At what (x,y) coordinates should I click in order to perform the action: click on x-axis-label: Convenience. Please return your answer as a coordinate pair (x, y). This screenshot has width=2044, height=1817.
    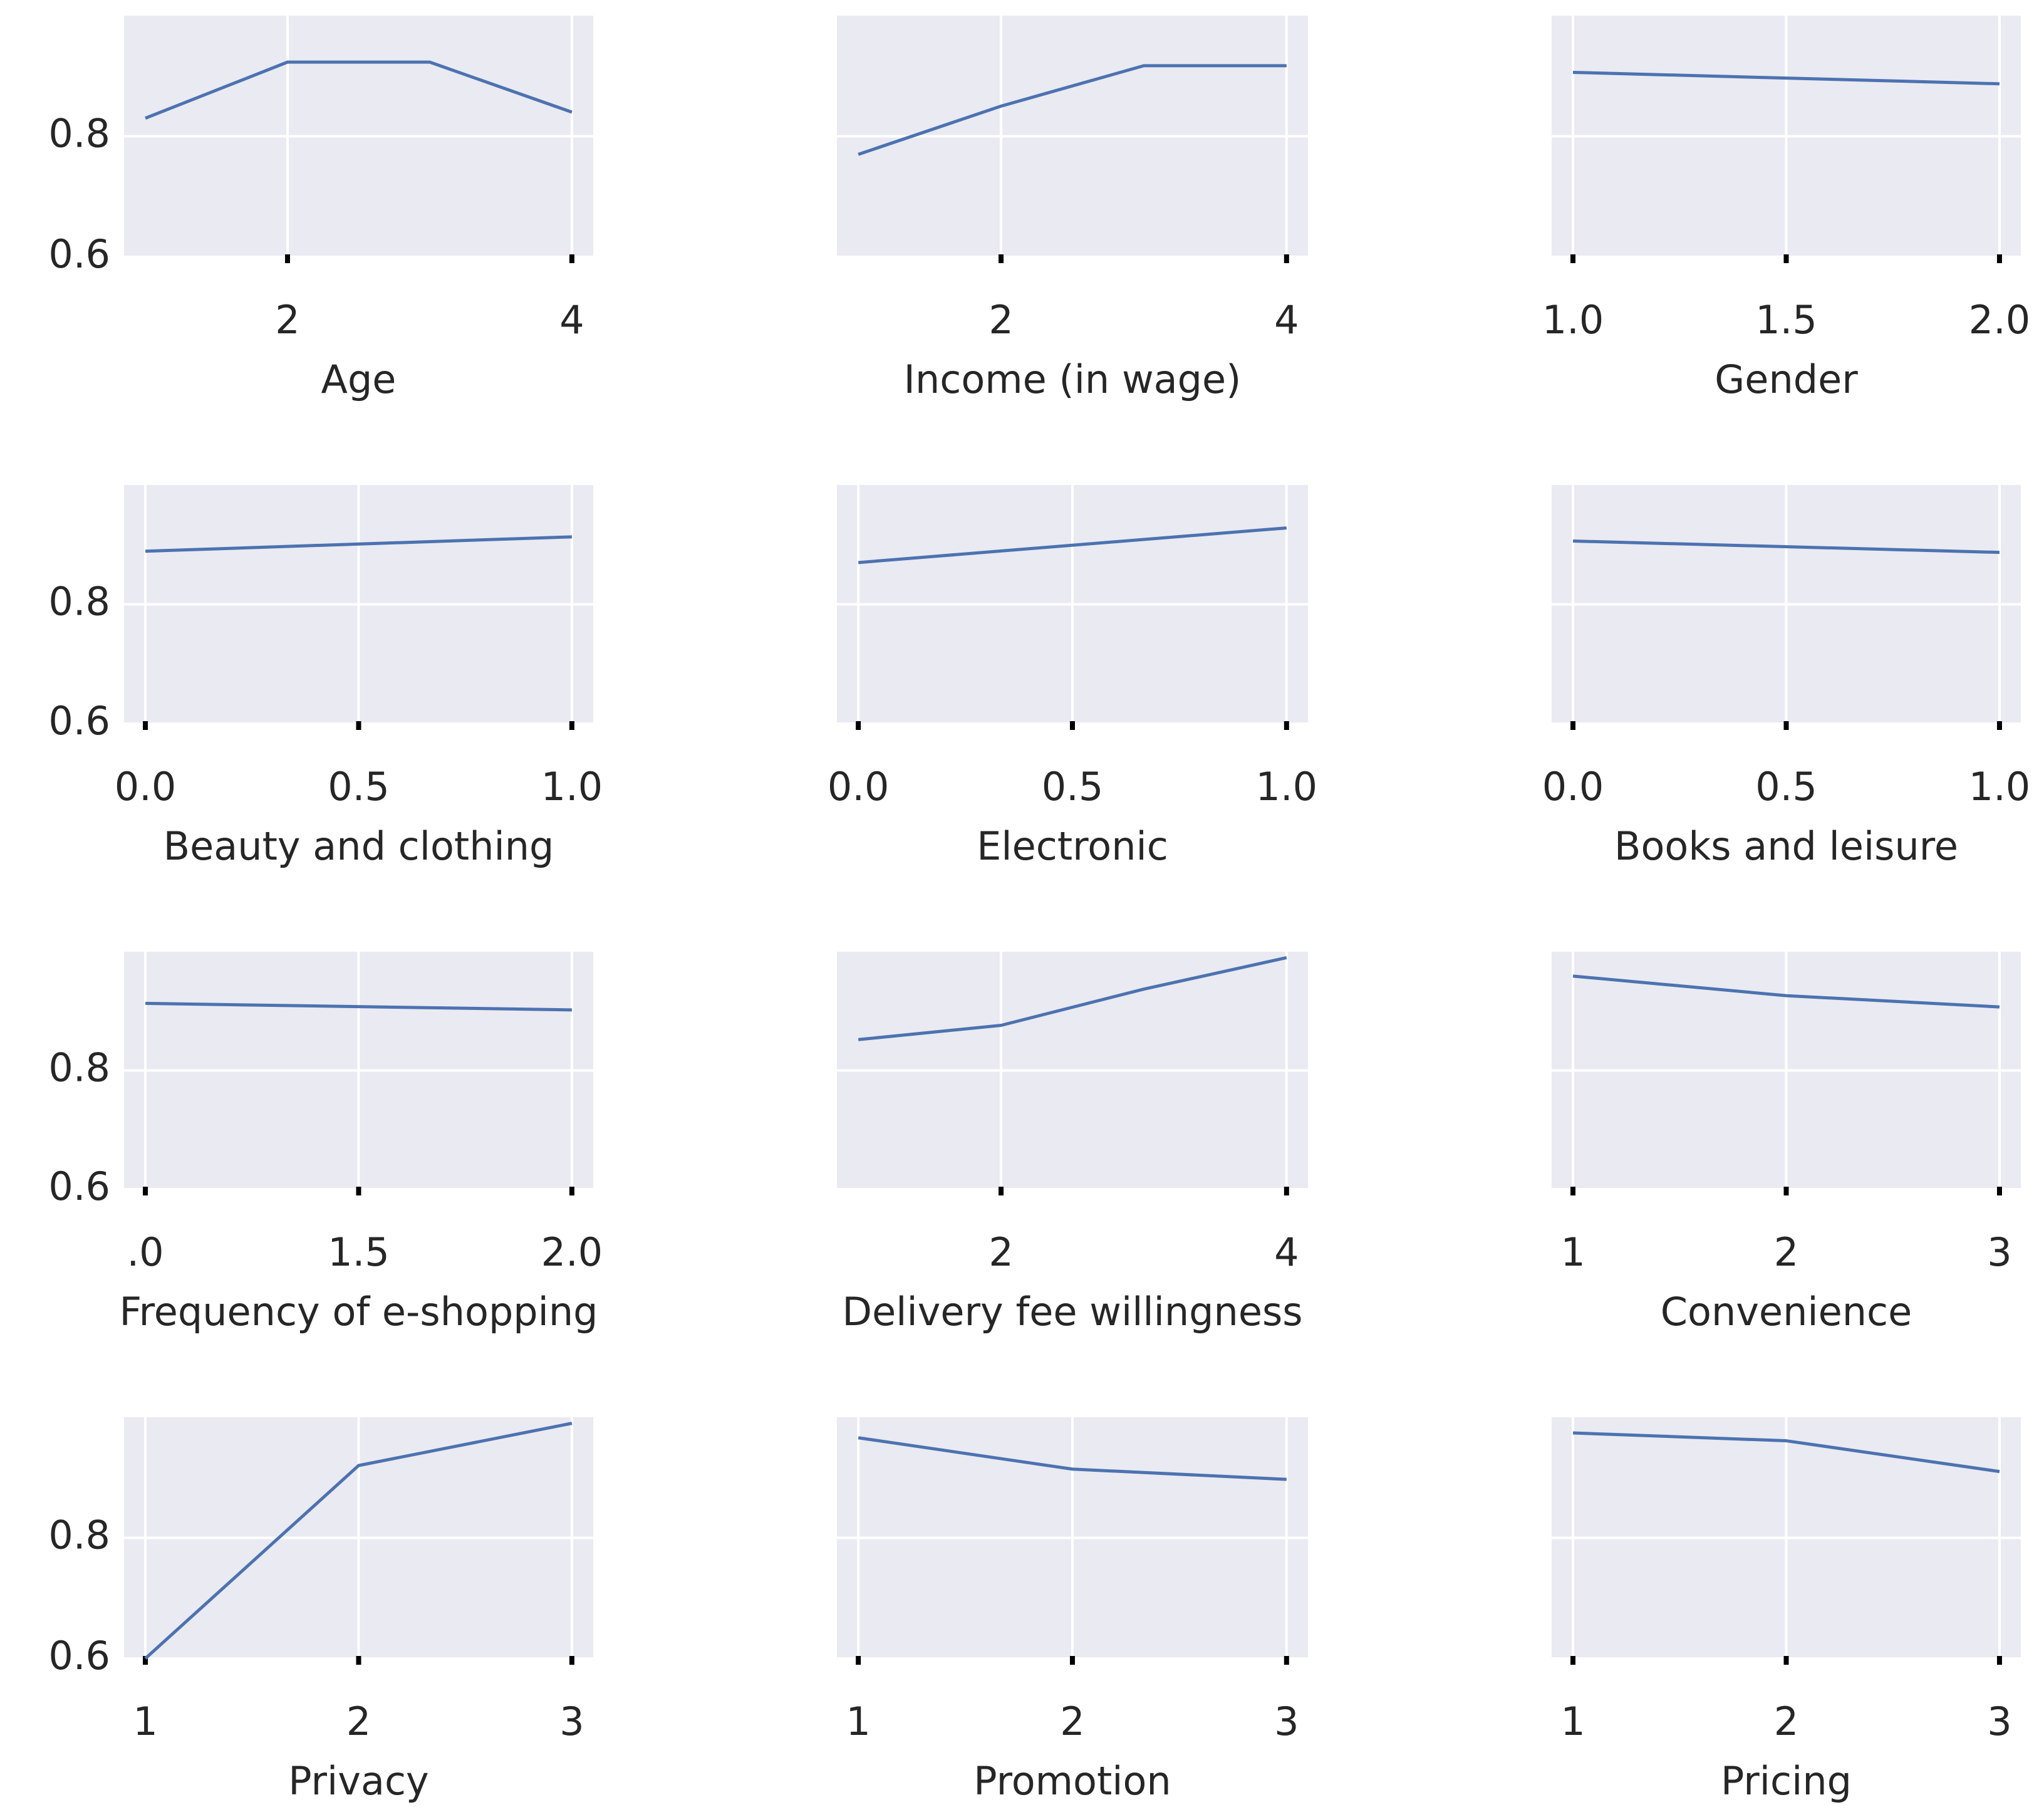
    Looking at the image, I should click on (1786, 1312).